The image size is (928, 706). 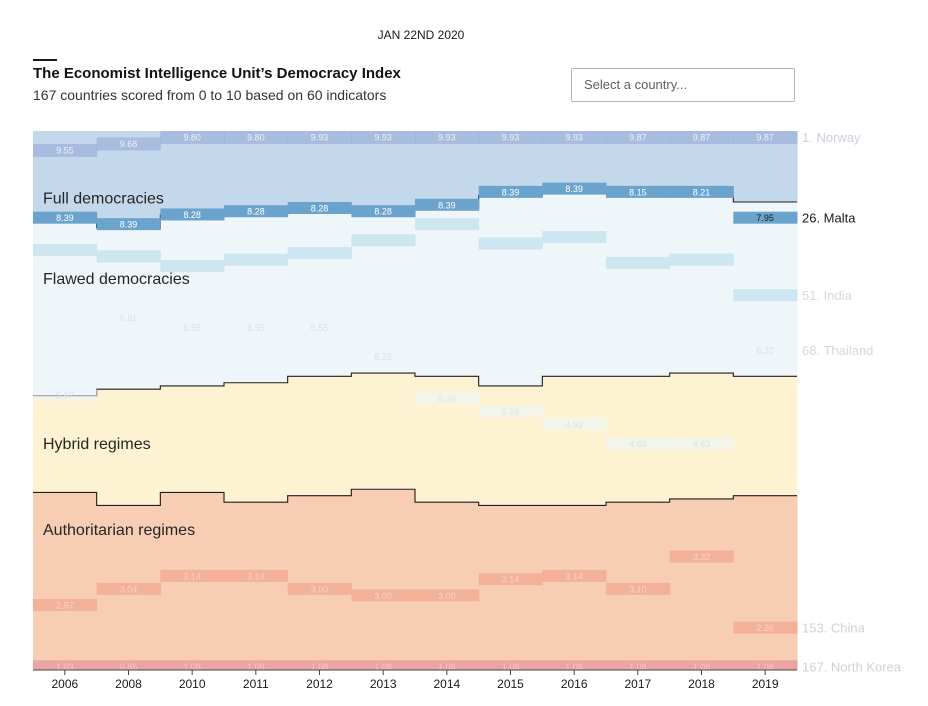 What do you see at coordinates (446, 684) in the screenshot?
I see `x-tick-label-2014: 2014` at bounding box center [446, 684].